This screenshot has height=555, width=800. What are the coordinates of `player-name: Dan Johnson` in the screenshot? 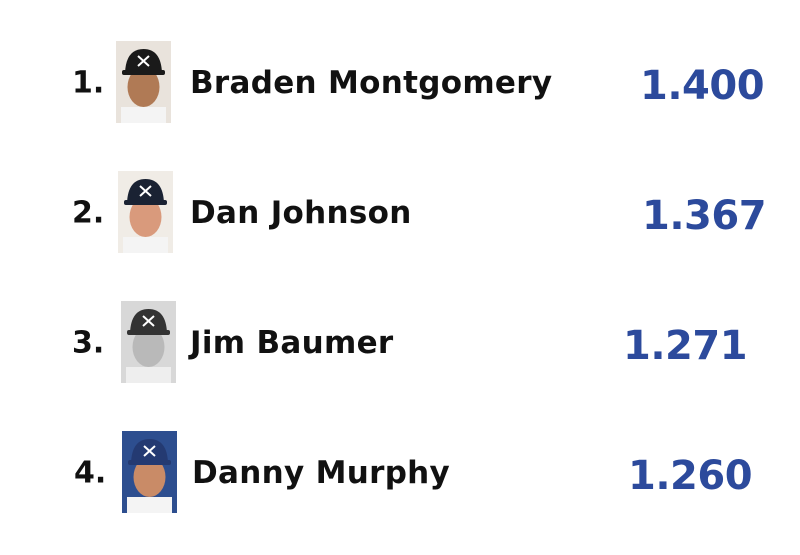 It's located at (301, 213).